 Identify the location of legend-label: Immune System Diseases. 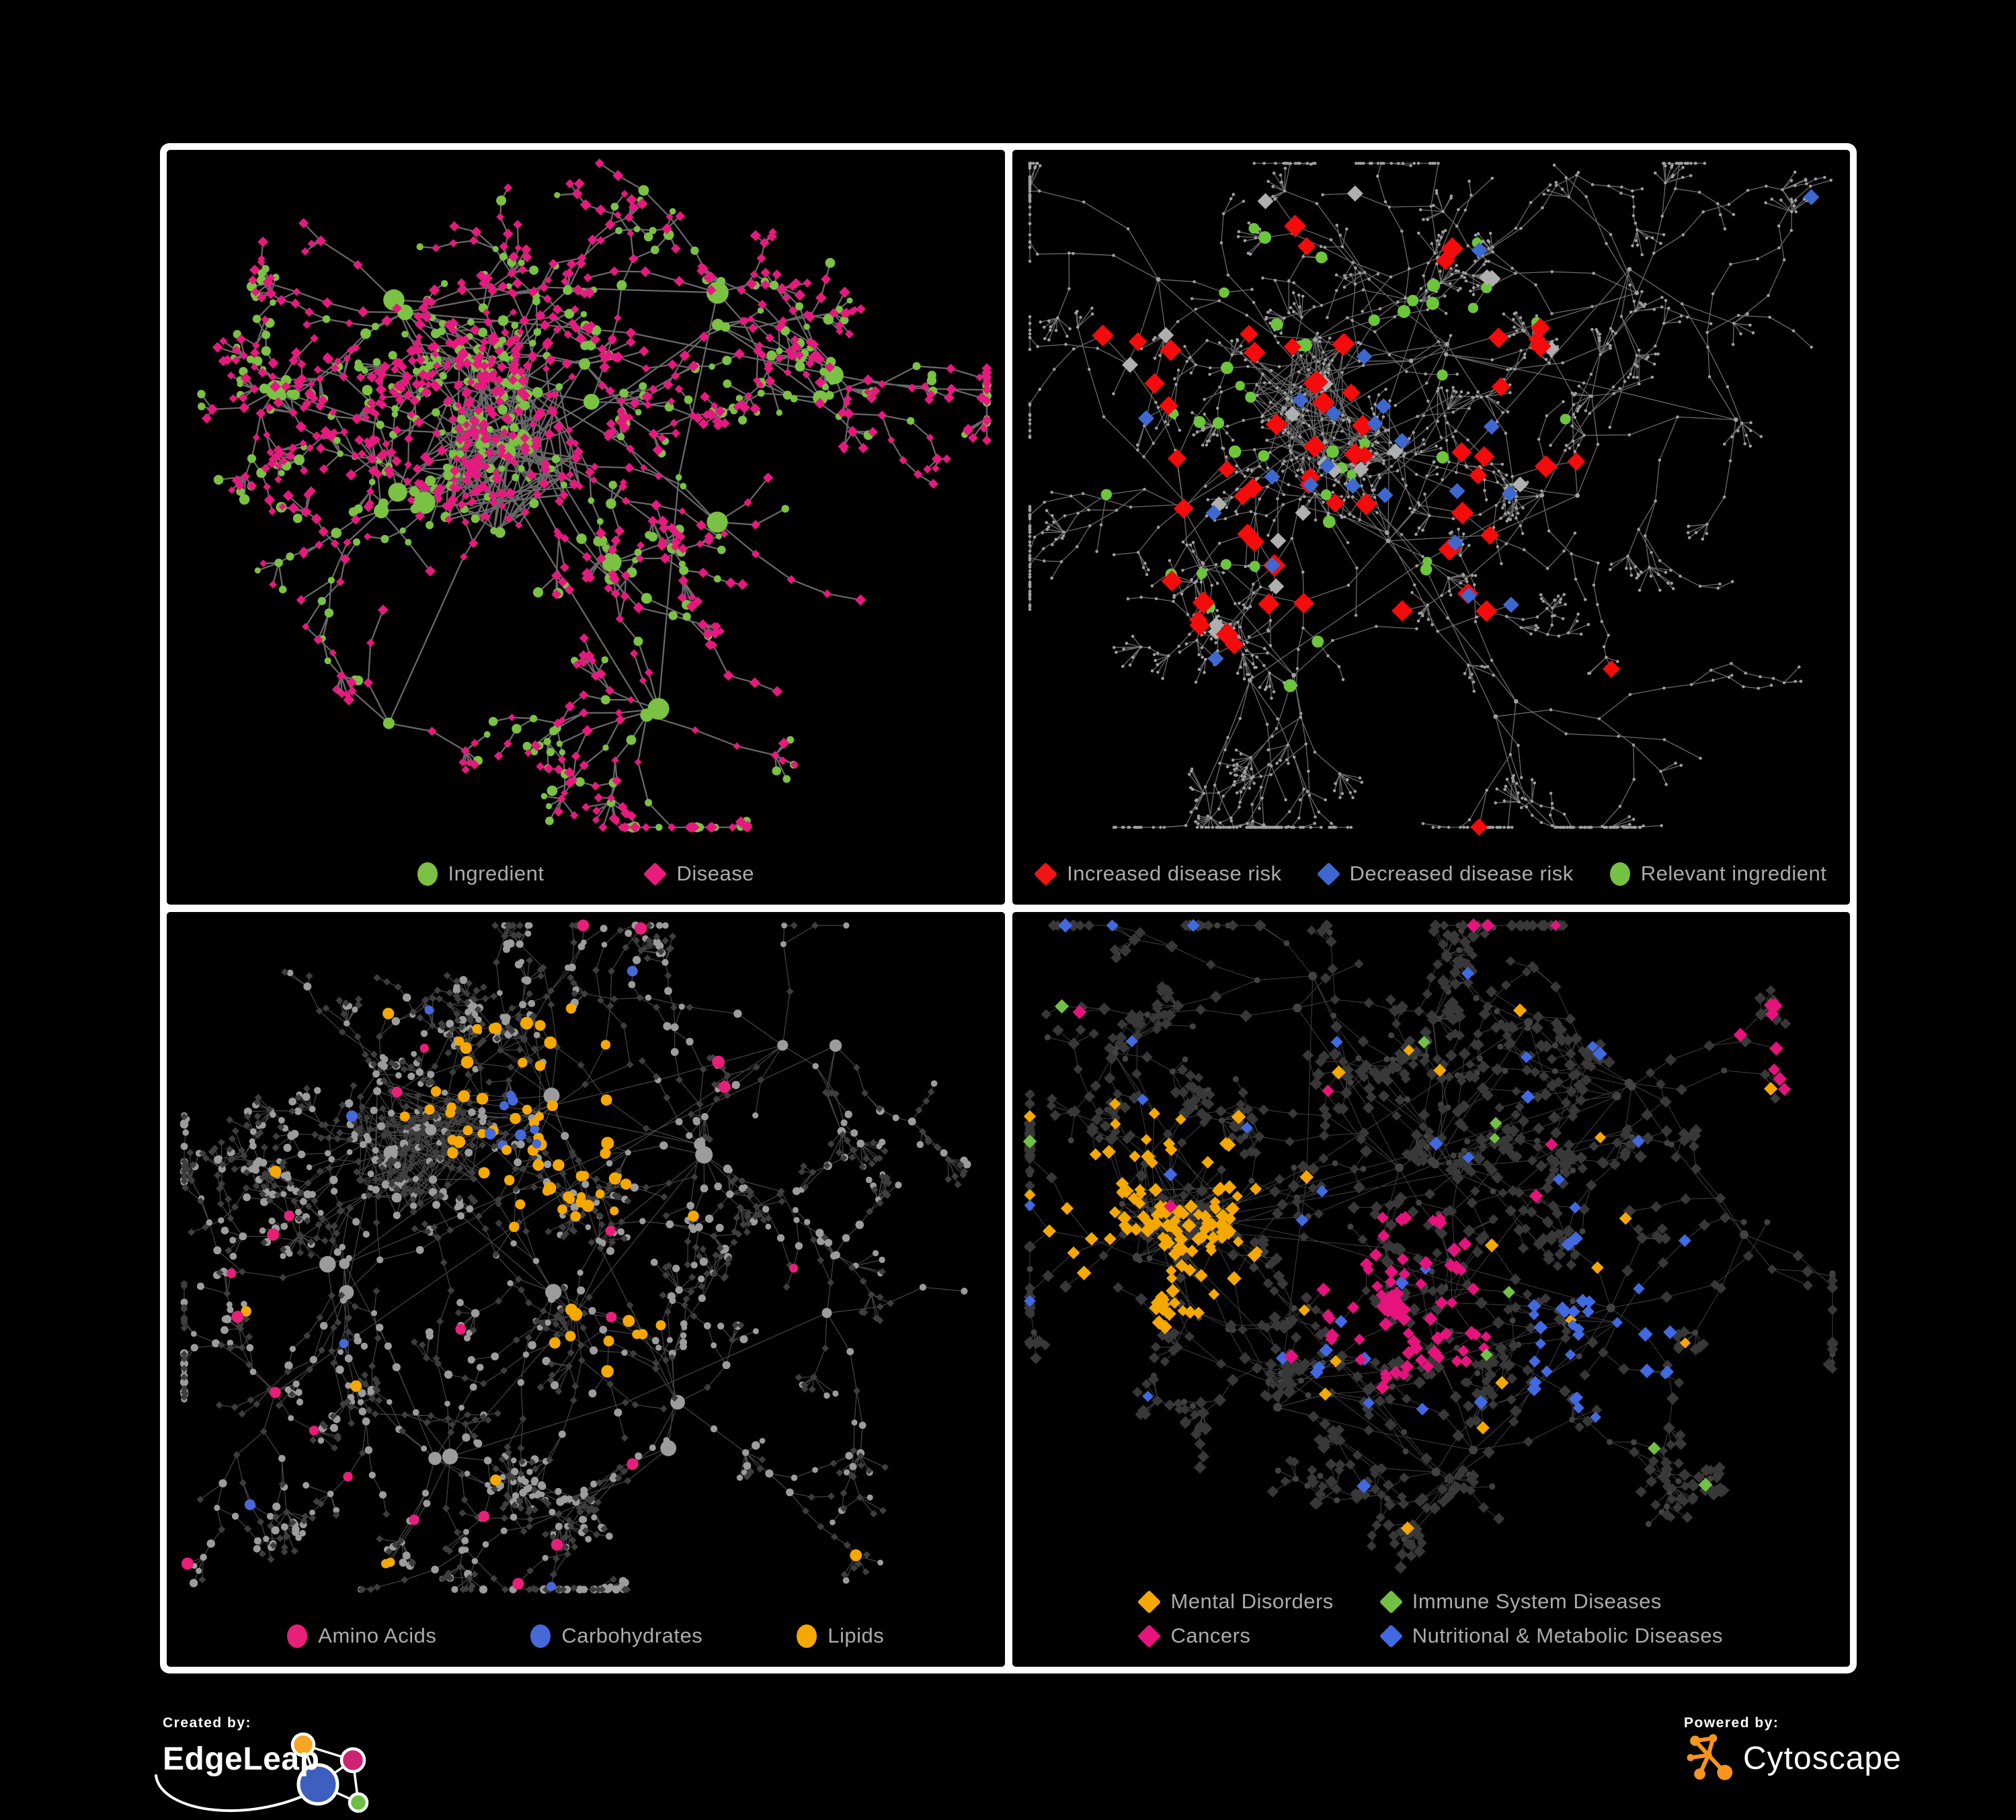
(1537, 1601).